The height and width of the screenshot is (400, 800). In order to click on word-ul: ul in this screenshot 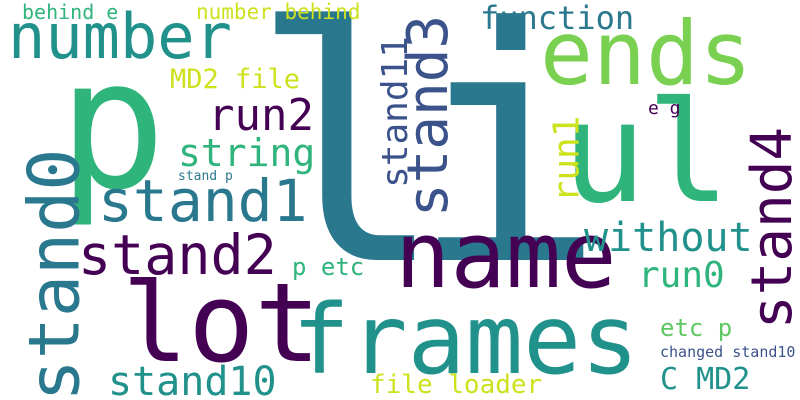, I will do `click(646, 153)`.